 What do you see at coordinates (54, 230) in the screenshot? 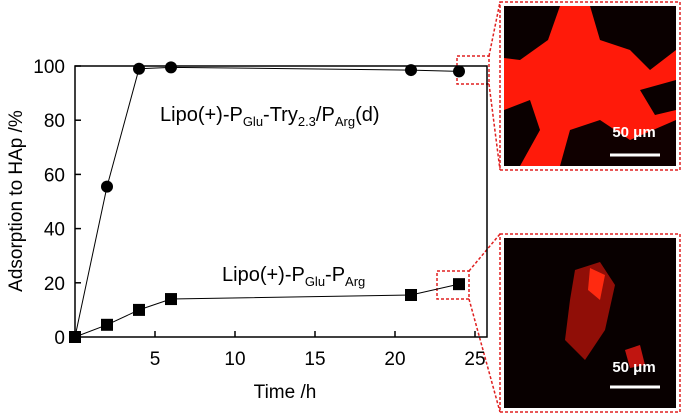
I see `y-tick-label: 40` at bounding box center [54, 230].